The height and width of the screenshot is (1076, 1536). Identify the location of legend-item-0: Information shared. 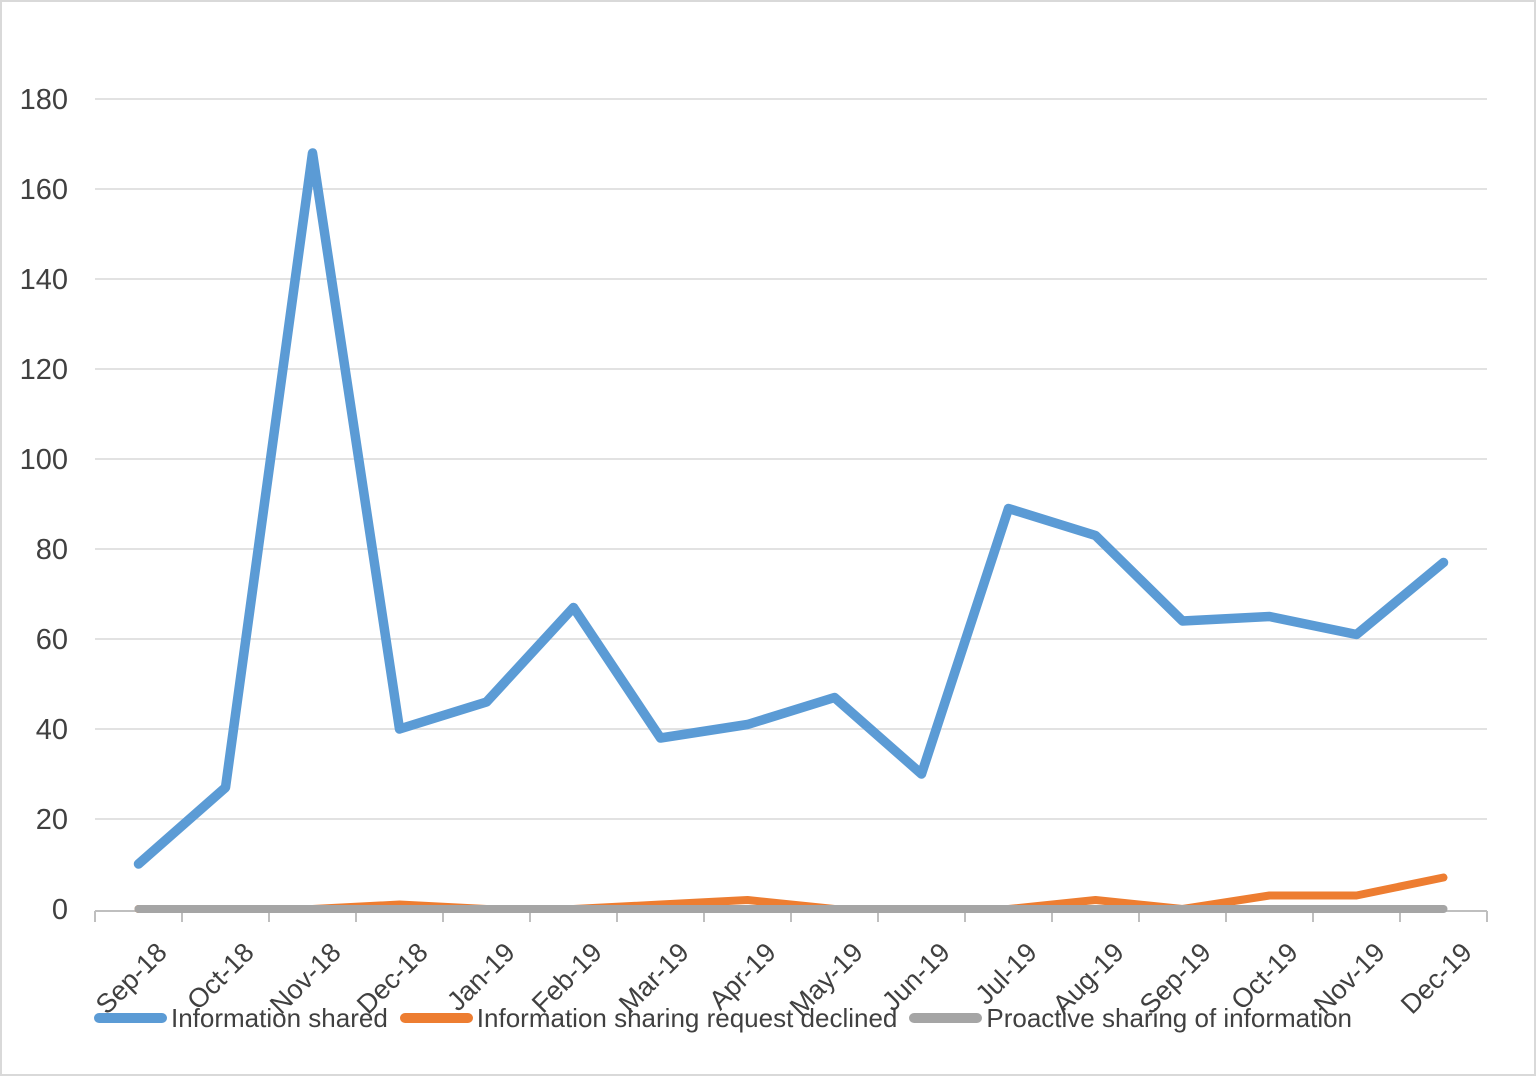
(241, 1018).